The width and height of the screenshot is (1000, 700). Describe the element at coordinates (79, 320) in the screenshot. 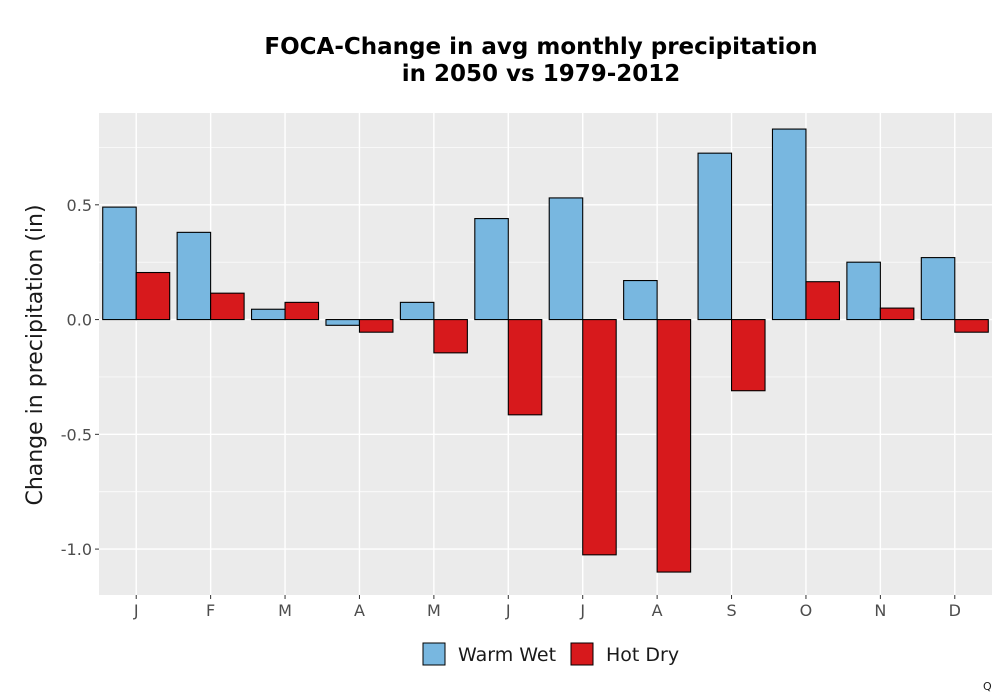

I see `y-tick-label: 0.0` at that location.